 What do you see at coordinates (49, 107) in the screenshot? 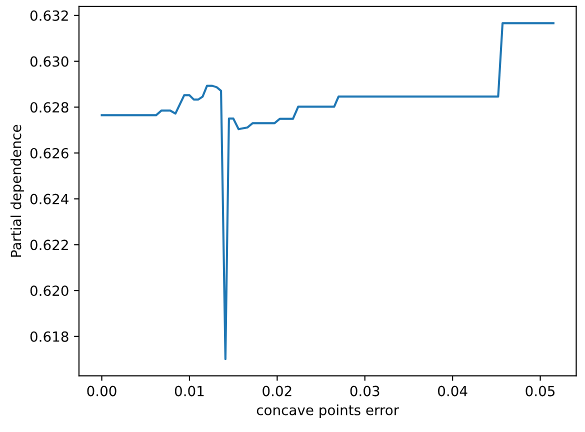
I see `y-tick-label: 0.628` at bounding box center [49, 107].